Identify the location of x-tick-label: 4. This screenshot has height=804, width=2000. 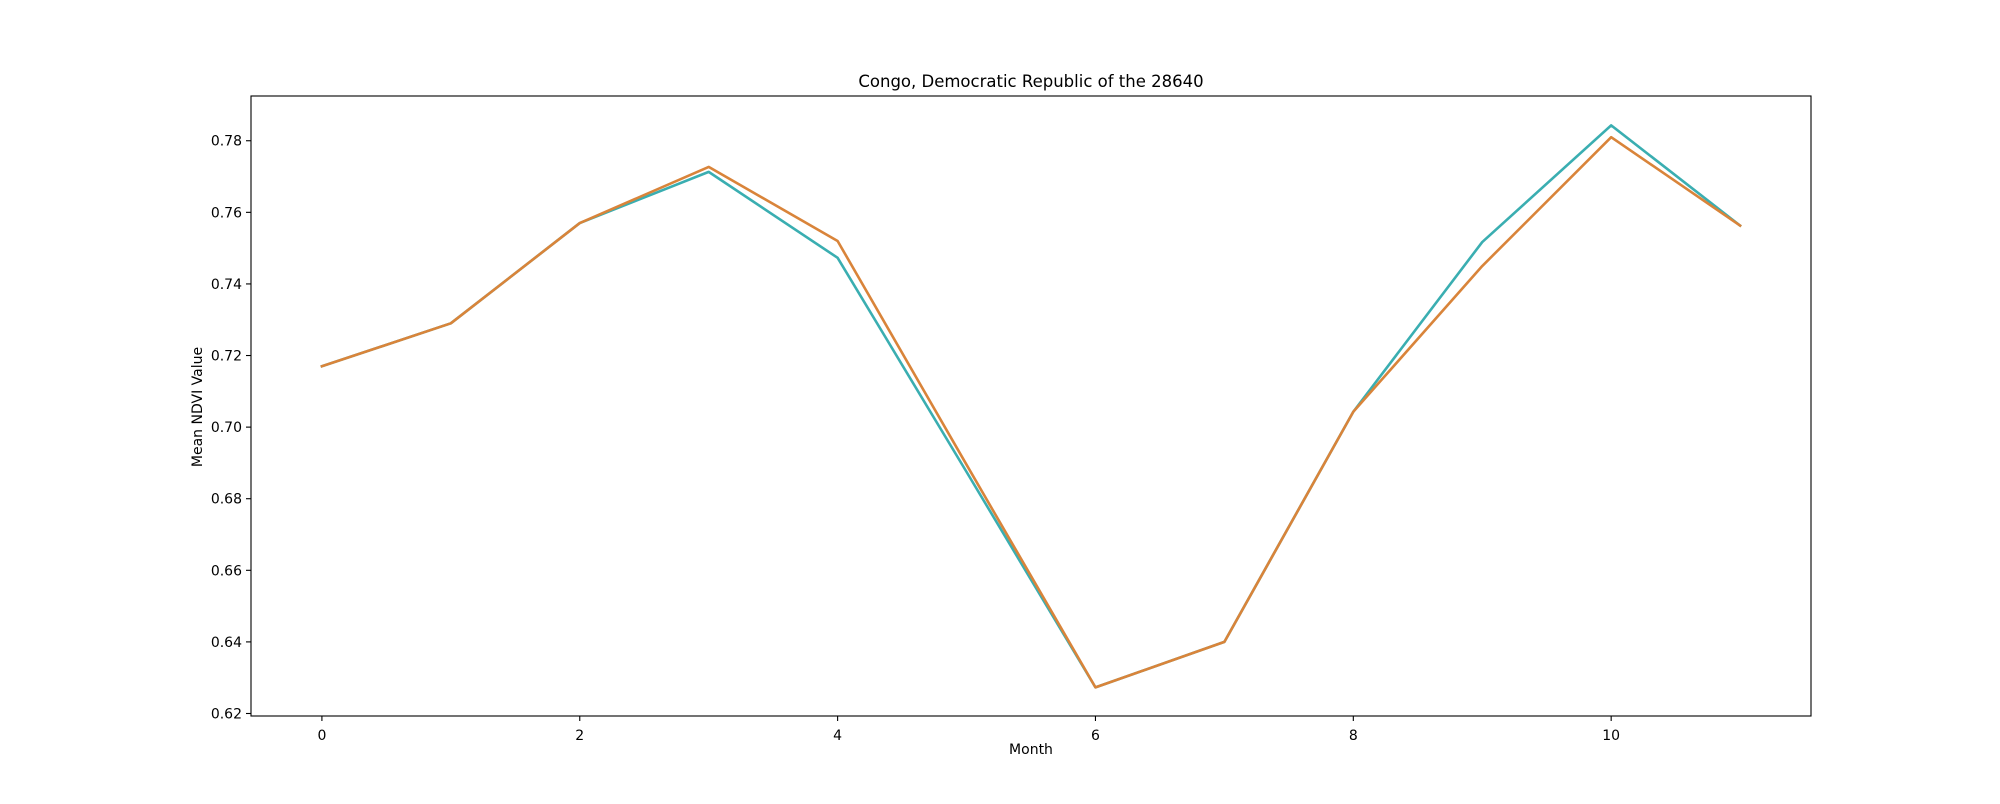
(837, 736).